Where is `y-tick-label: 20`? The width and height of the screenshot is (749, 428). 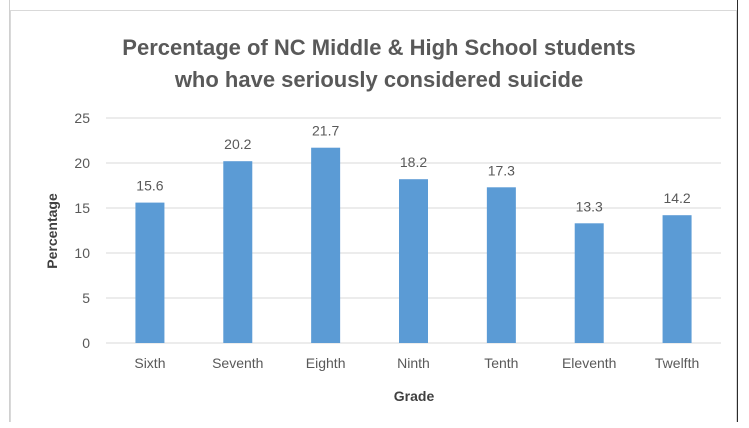
y-tick-label: 20 is located at coordinates (82, 163).